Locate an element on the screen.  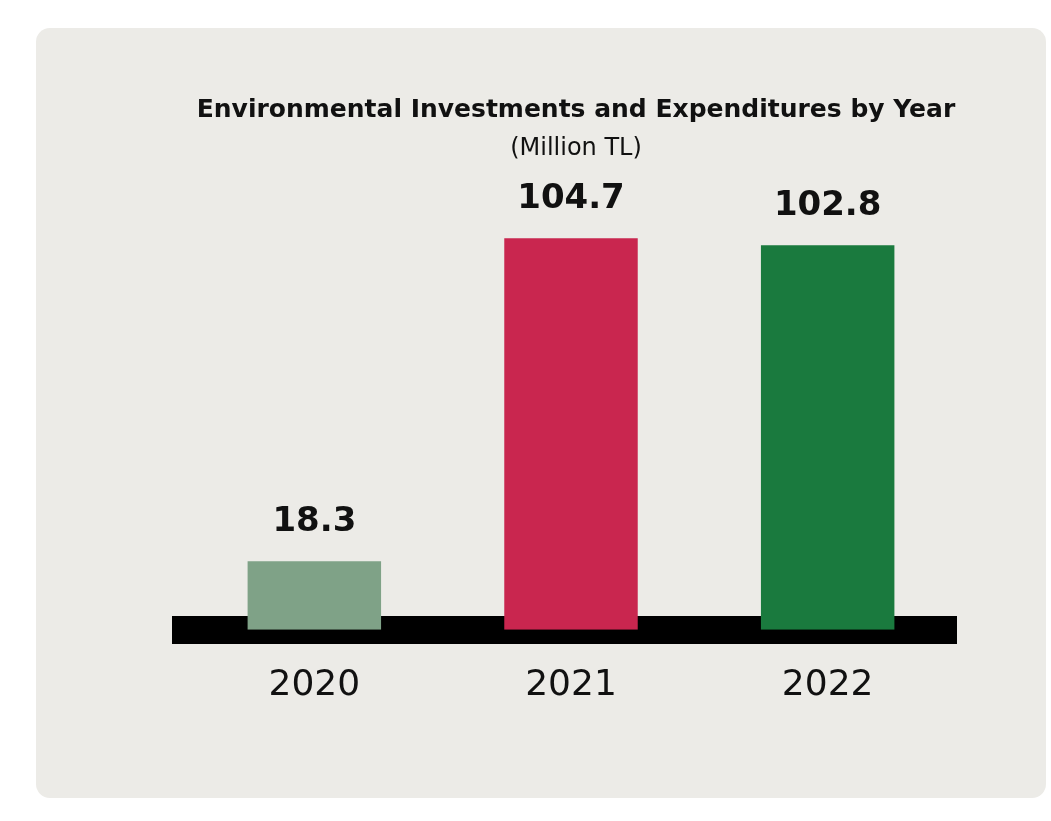
chart-title: Environmental Investments and Expenditures by Year is located at coordinates (576, 108).